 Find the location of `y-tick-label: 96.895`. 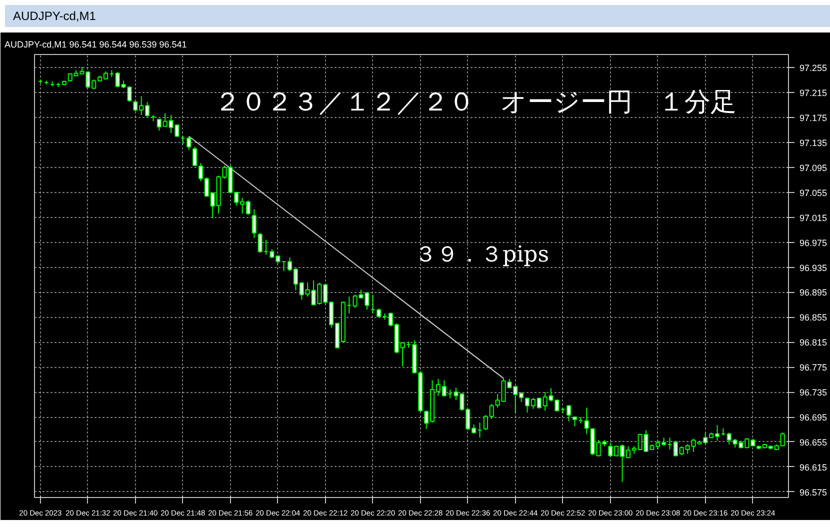

y-tick-label: 96.895 is located at coordinates (814, 293).